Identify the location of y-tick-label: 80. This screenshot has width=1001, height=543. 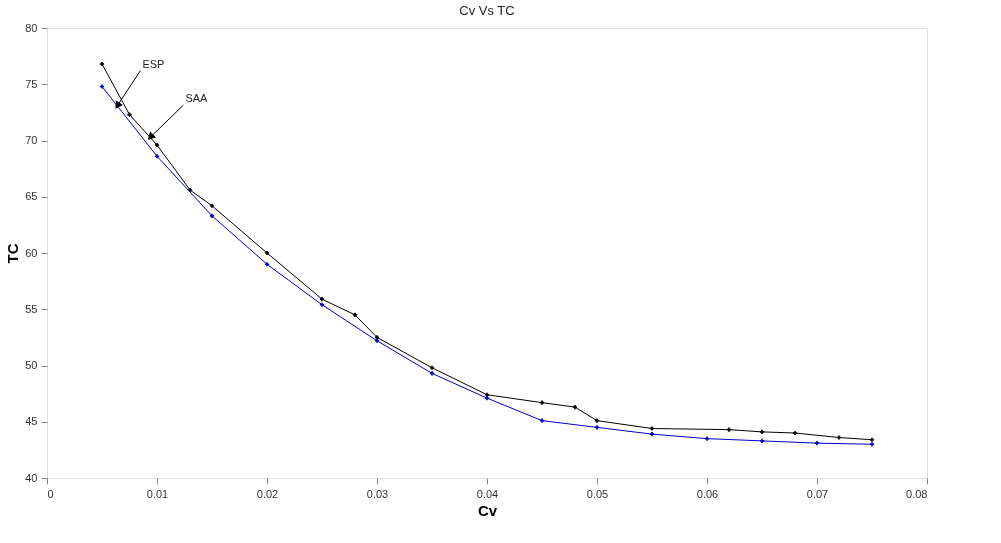
(31, 27).